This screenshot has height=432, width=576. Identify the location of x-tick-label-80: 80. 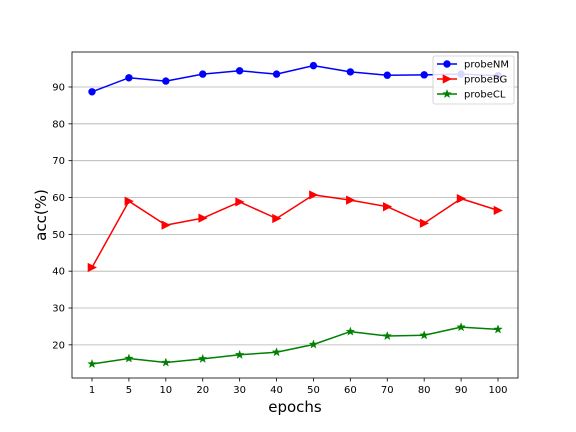
(424, 390).